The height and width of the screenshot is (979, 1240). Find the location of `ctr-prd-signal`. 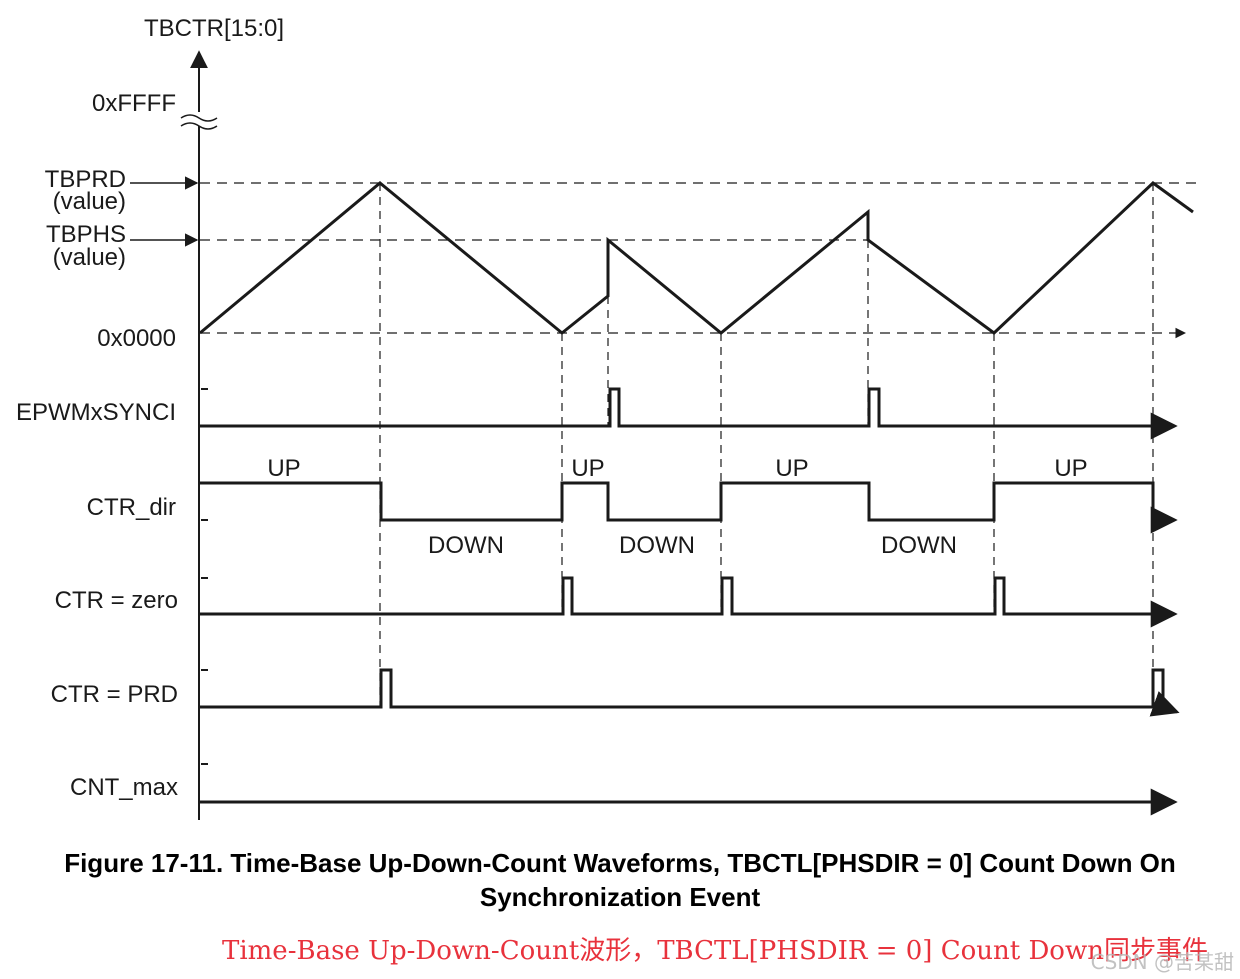

ctr-prd-signal is located at coordinates (690, 692).